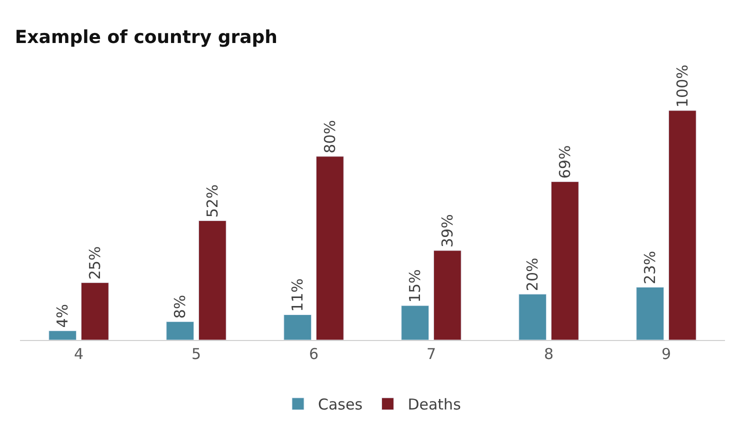  I want to click on x-tick-label: 7, so click(431, 354).